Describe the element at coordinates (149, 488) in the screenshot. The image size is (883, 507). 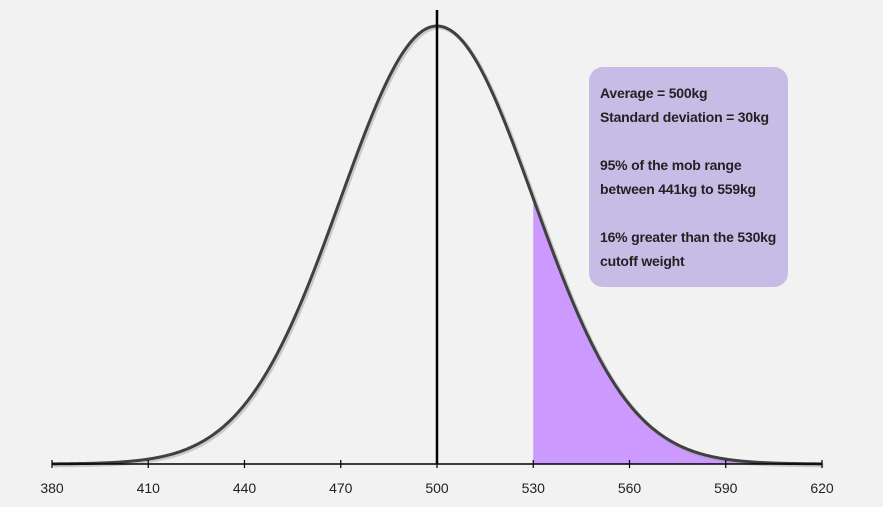
I see `x-tick-label: 410` at that location.